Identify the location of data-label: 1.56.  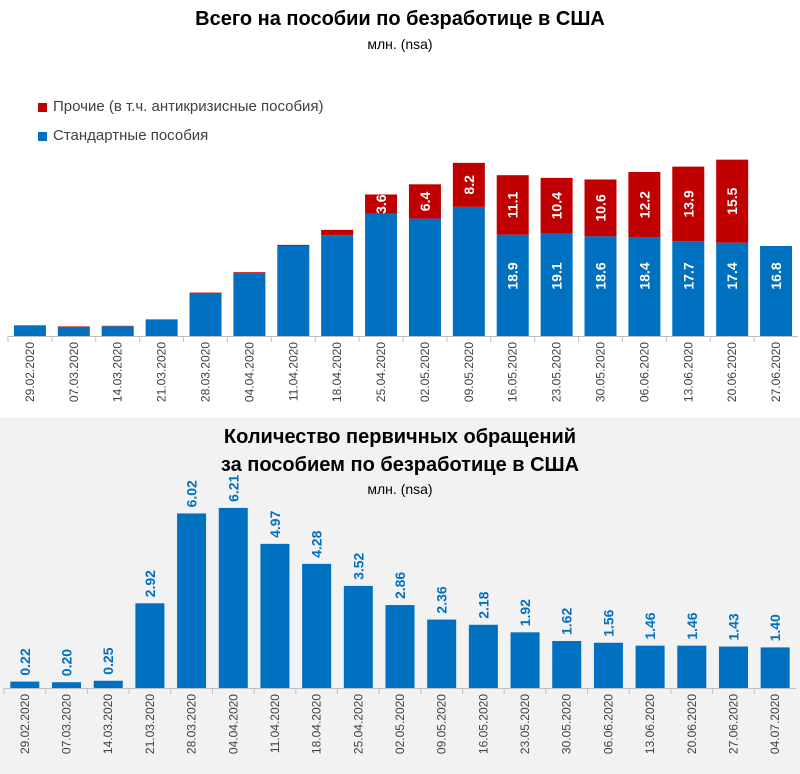
(608, 622).